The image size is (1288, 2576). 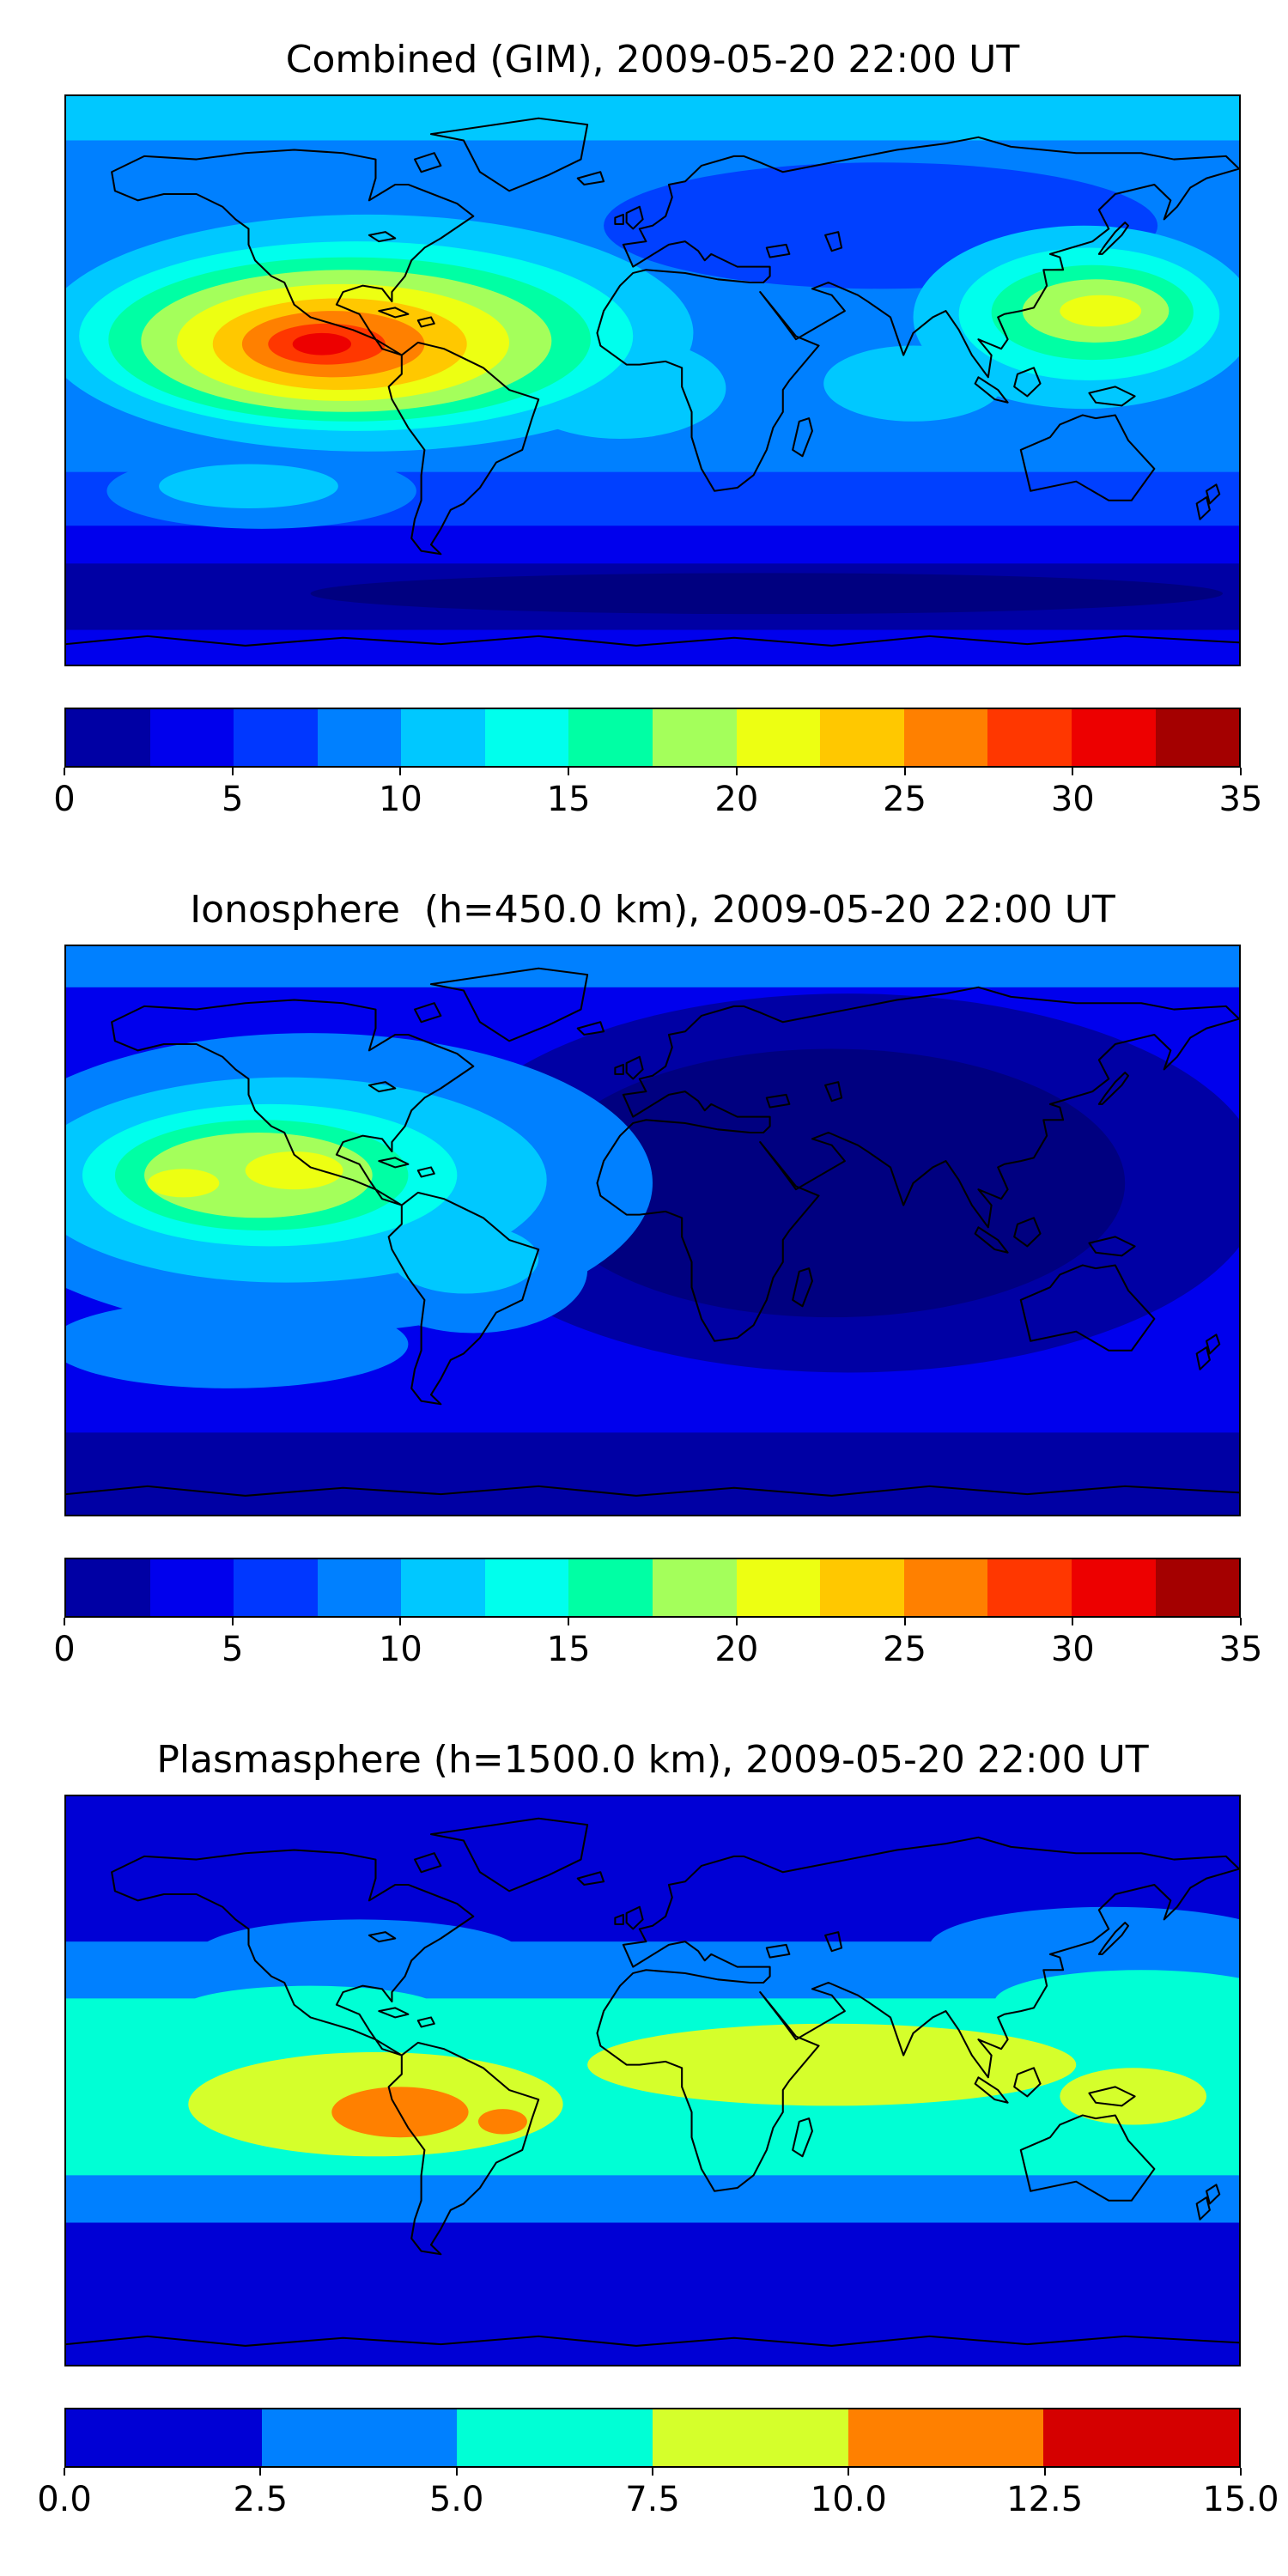 I want to click on colorbar-tick-label: 5.0, so click(x=456, y=2500).